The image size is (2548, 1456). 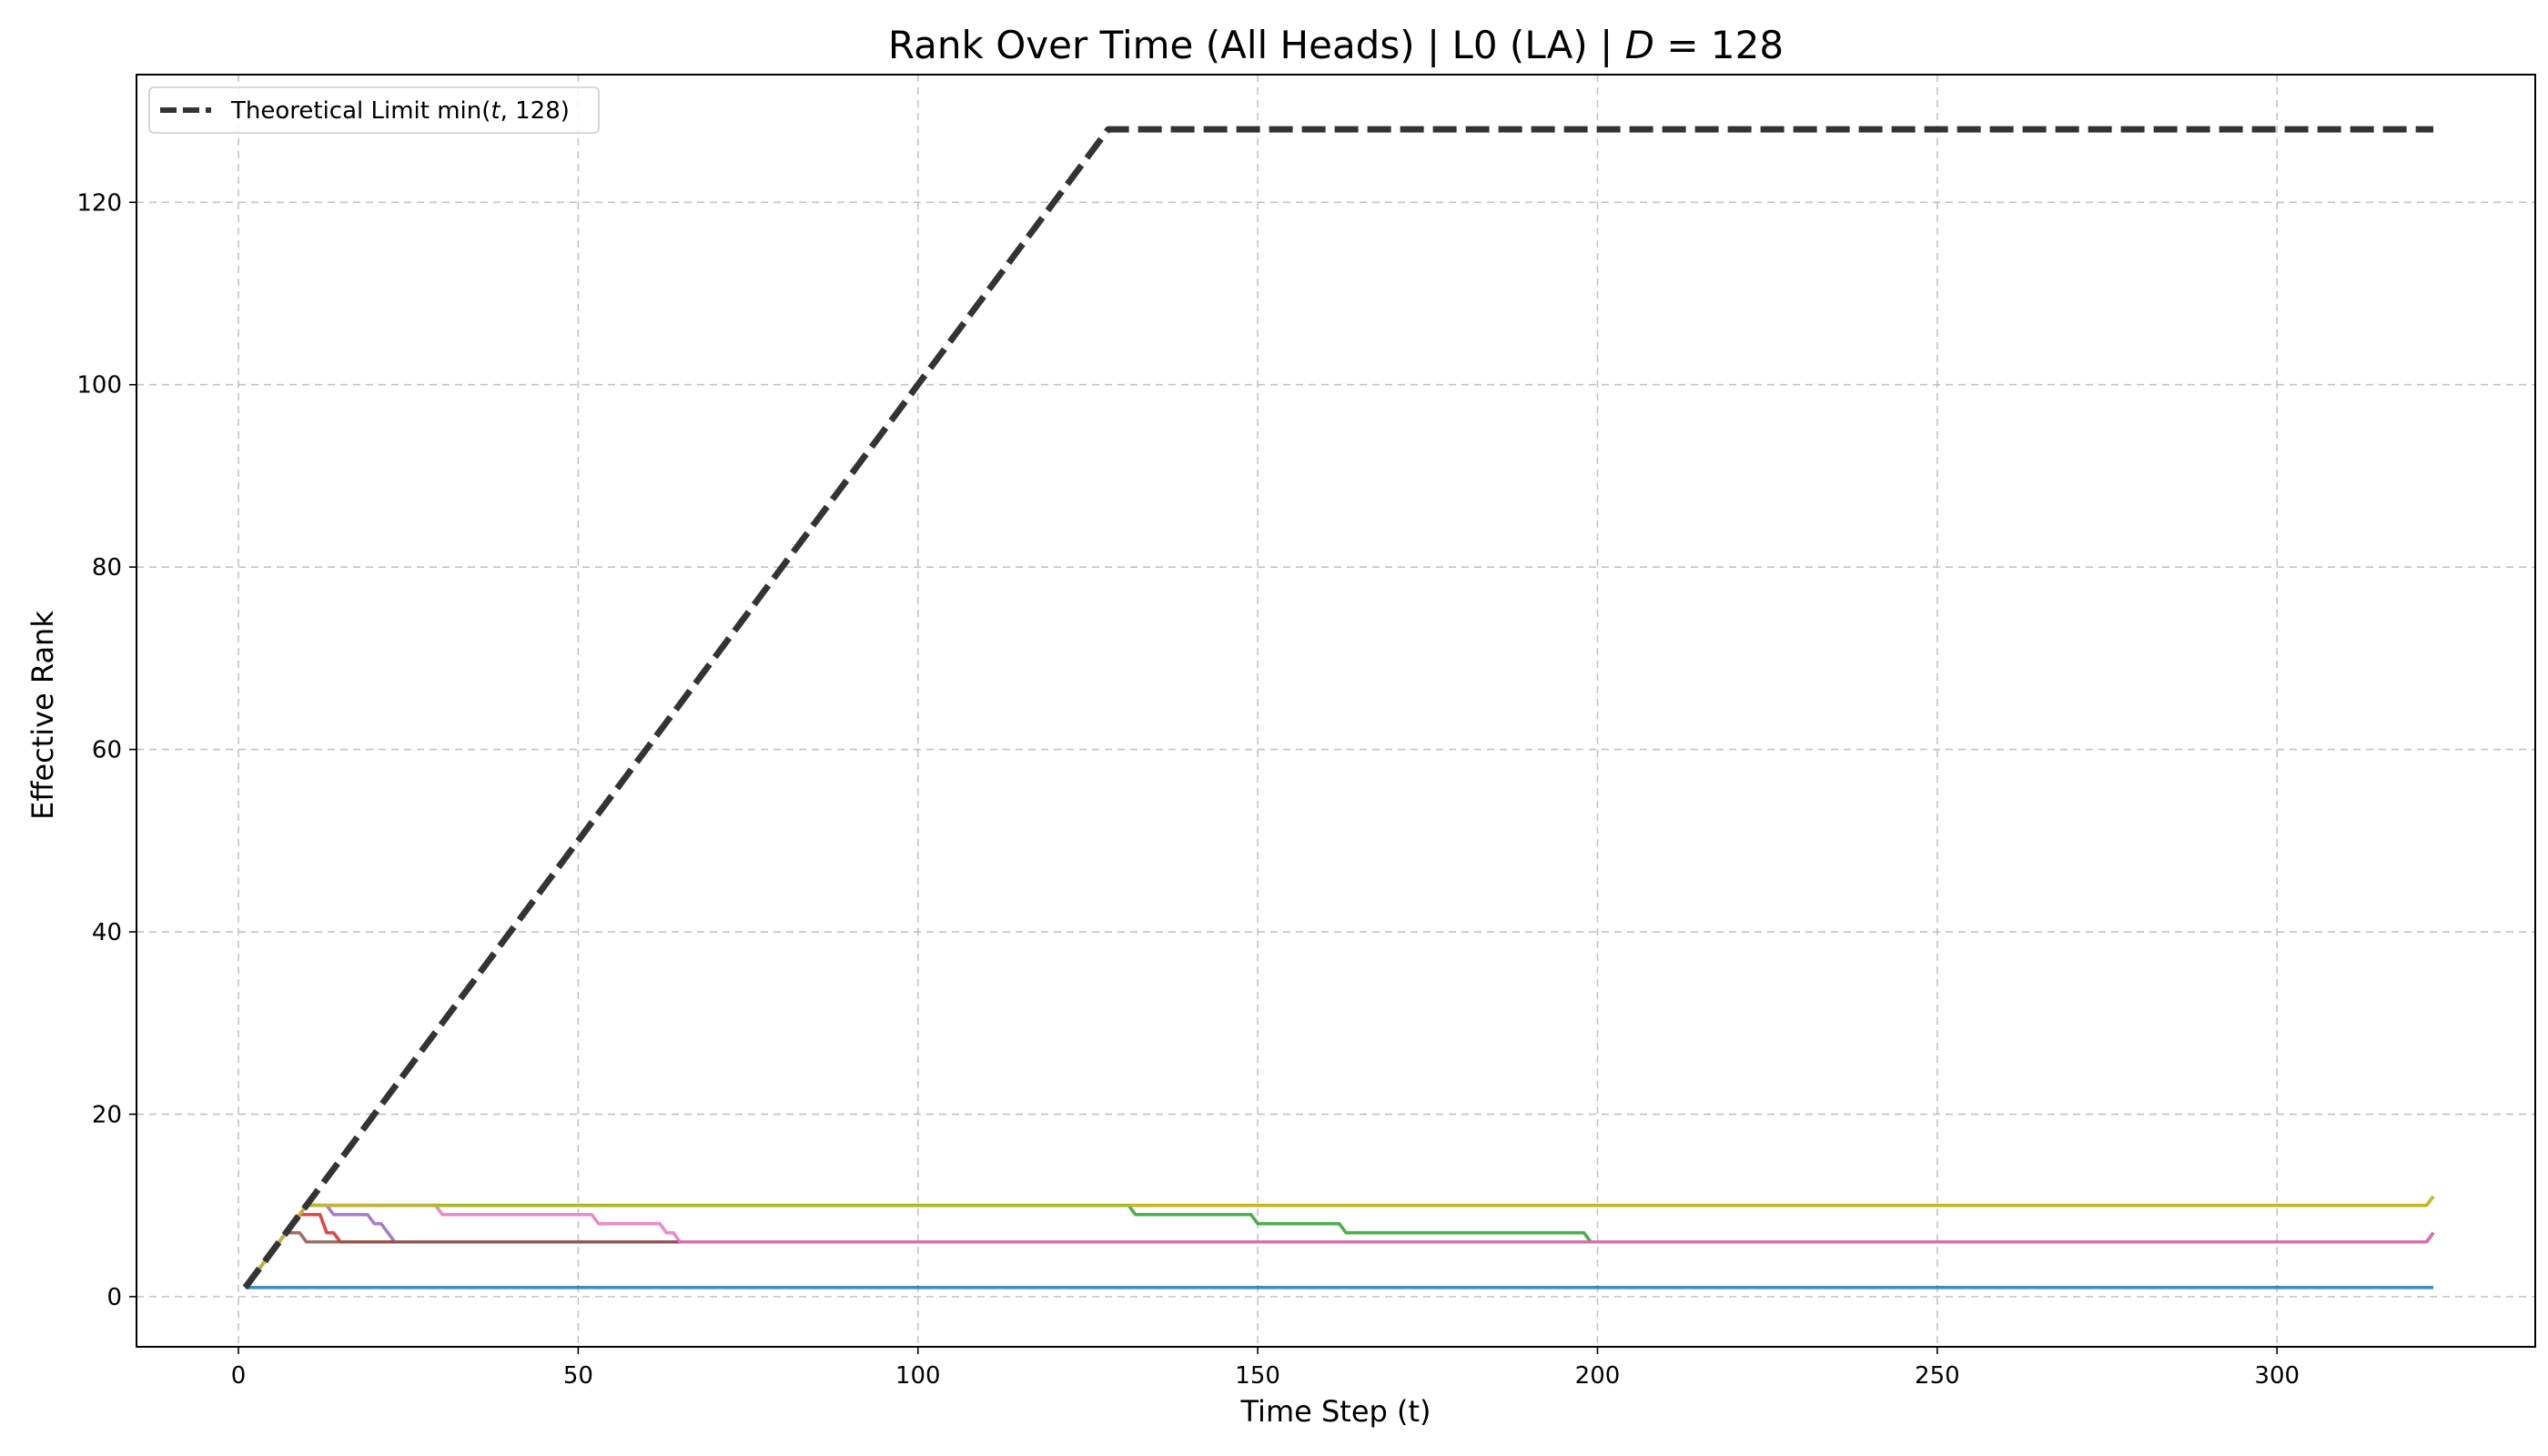 I want to click on x-tick-label: 100, so click(x=918, y=1376).